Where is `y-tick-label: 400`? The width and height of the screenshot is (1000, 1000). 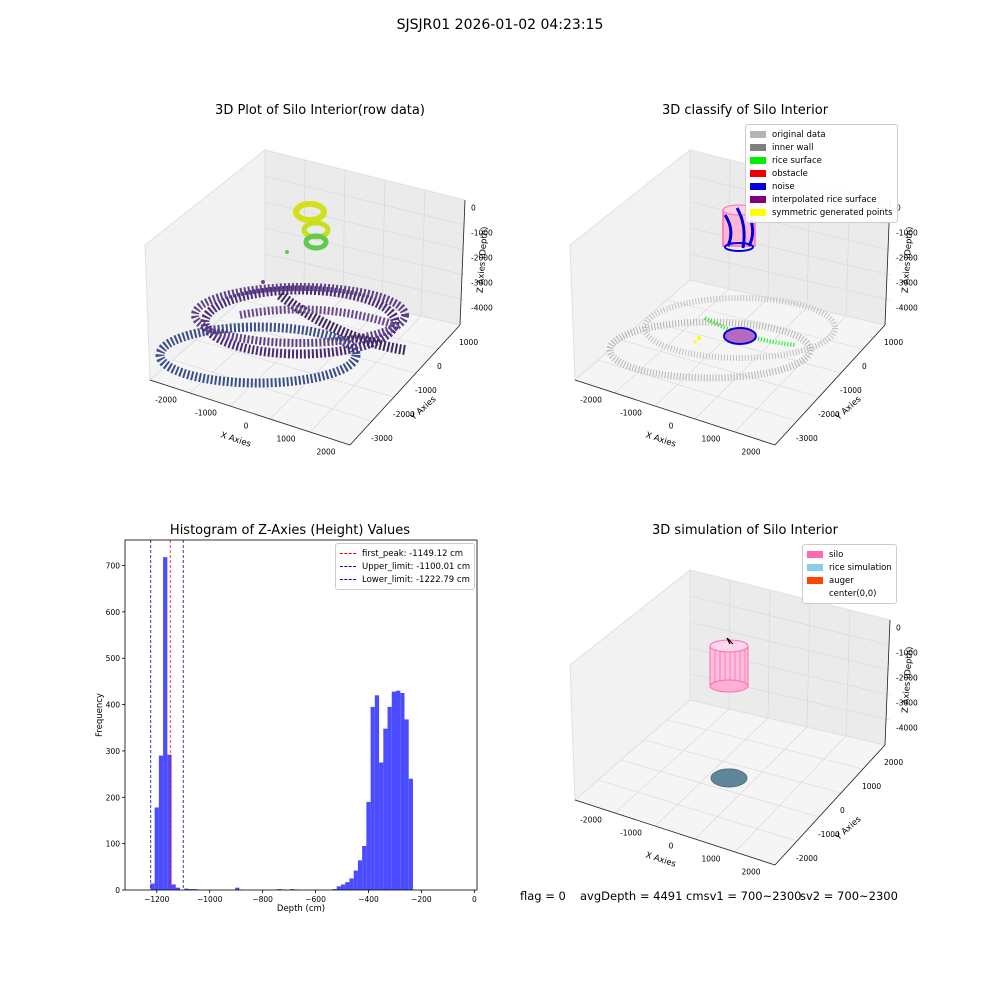
y-tick-label: 400 is located at coordinates (113, 705).